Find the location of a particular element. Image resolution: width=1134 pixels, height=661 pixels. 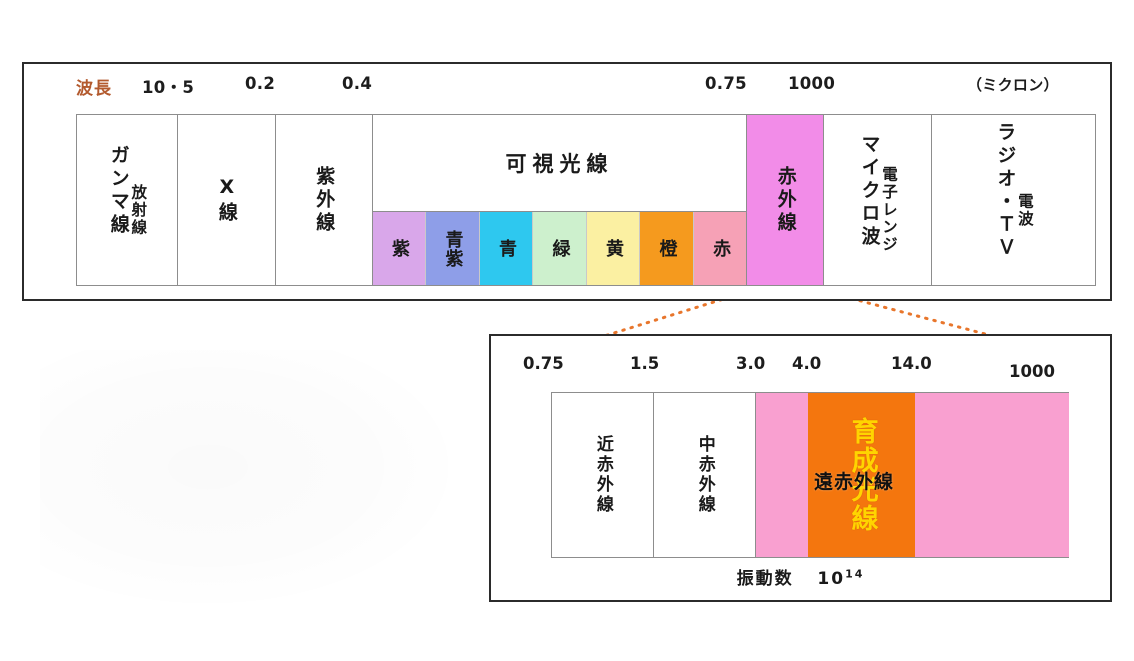

swatch-yellow: 黄 is located at coordinates (613, 248).